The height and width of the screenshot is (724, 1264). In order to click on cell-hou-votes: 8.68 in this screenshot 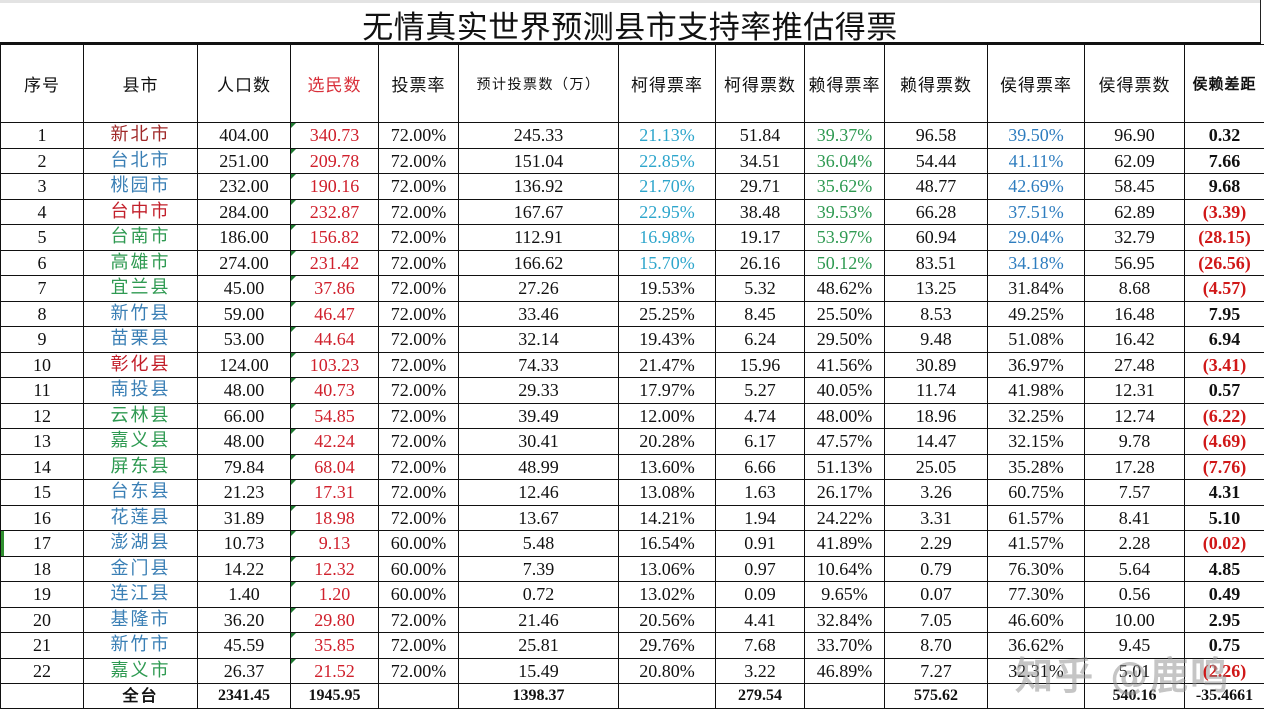, I will do `click(1134, 288)`.